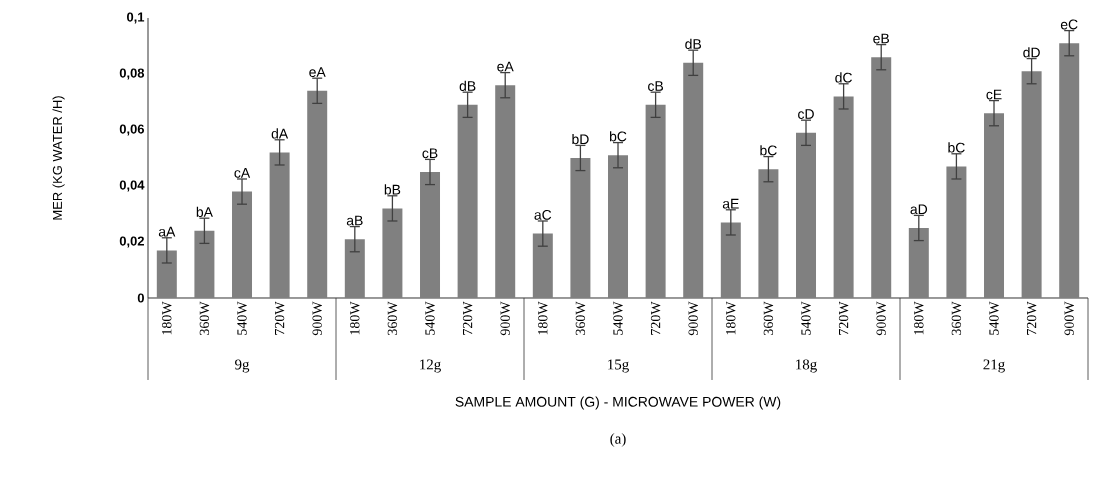  What do you see at coordinates (392, 189) in the screenshot?
I see `data-label: bB` at bounding box center [392, 189].